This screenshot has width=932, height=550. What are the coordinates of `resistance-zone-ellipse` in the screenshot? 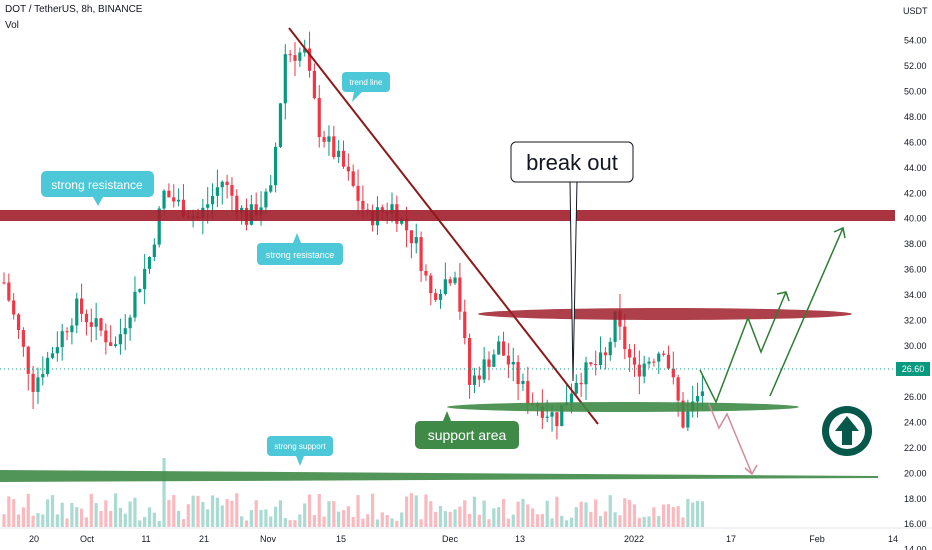 It's located at (665, 314).